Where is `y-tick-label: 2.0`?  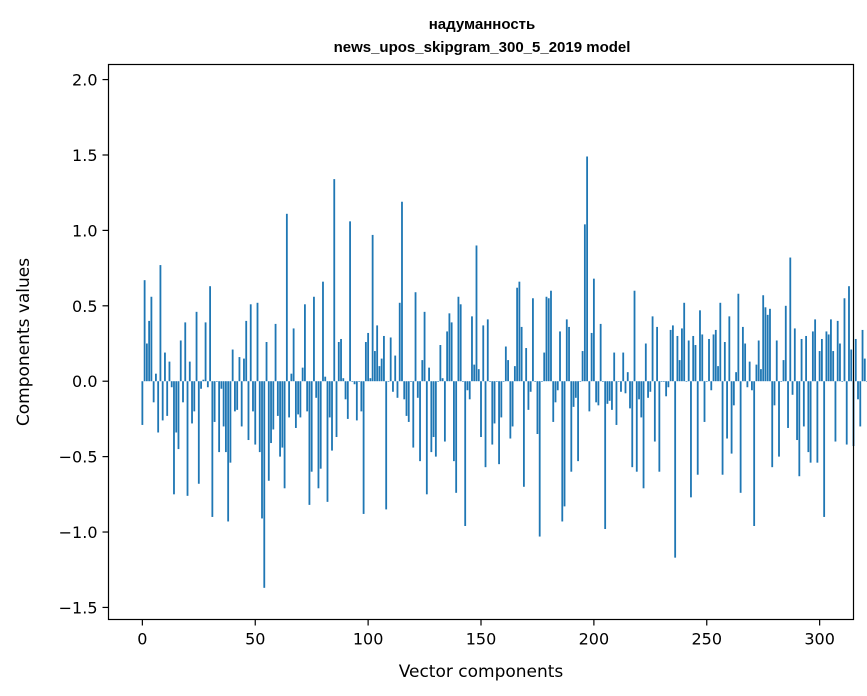 y-tick-label: 2.0 is located at coordinates (84, 80).